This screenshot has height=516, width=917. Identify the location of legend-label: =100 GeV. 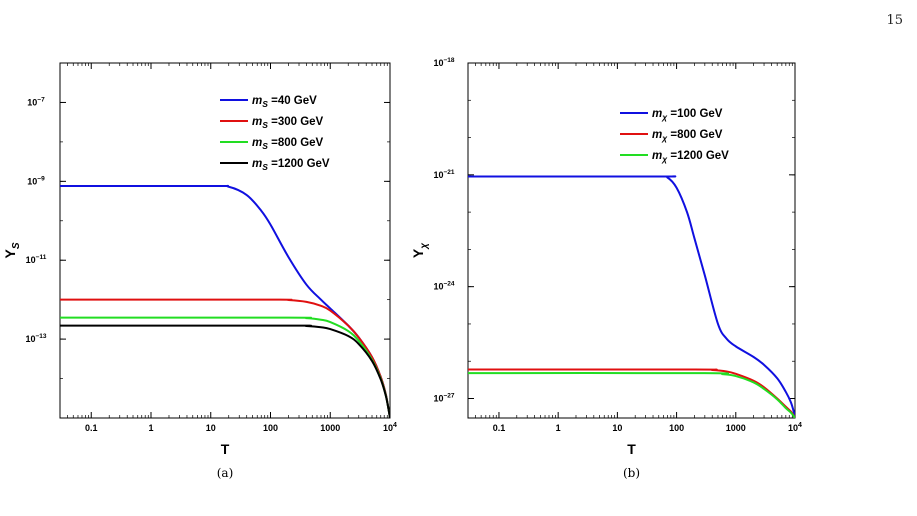
(695, 114).